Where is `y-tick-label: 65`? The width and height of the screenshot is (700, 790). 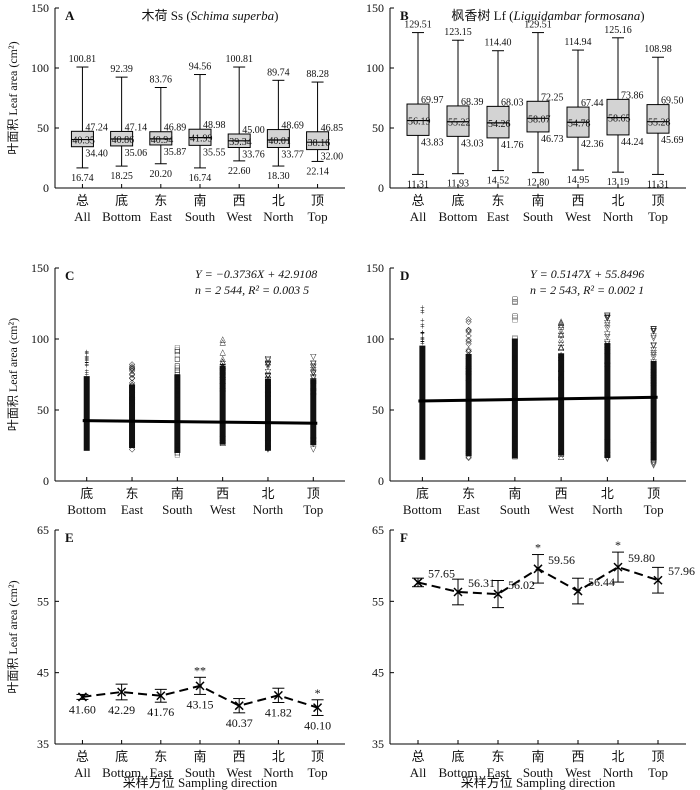 y-tick-label: 65 is located at coordinates (378, 530).